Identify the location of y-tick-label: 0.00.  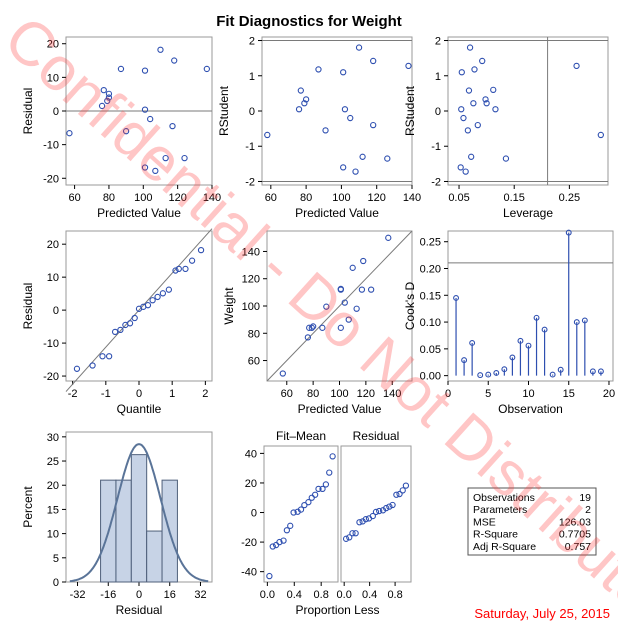
(430, 377).